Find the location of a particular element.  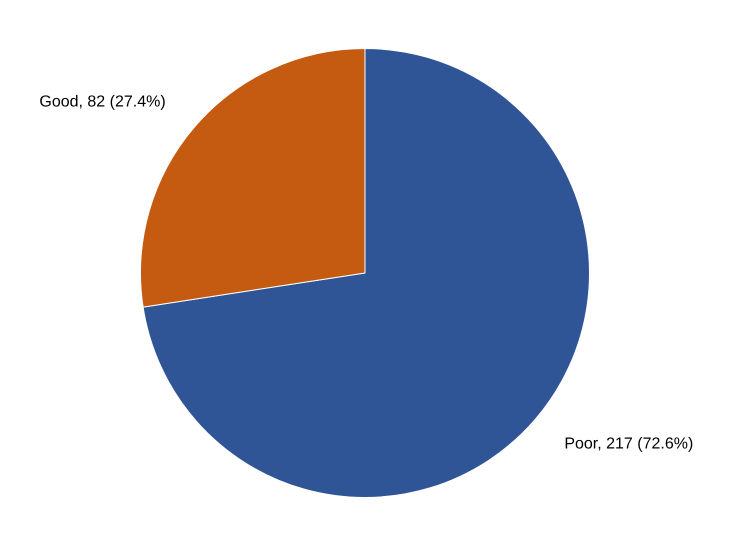

slice-label: Good, 82 (27.4%) is located at coordinates (102, 101).